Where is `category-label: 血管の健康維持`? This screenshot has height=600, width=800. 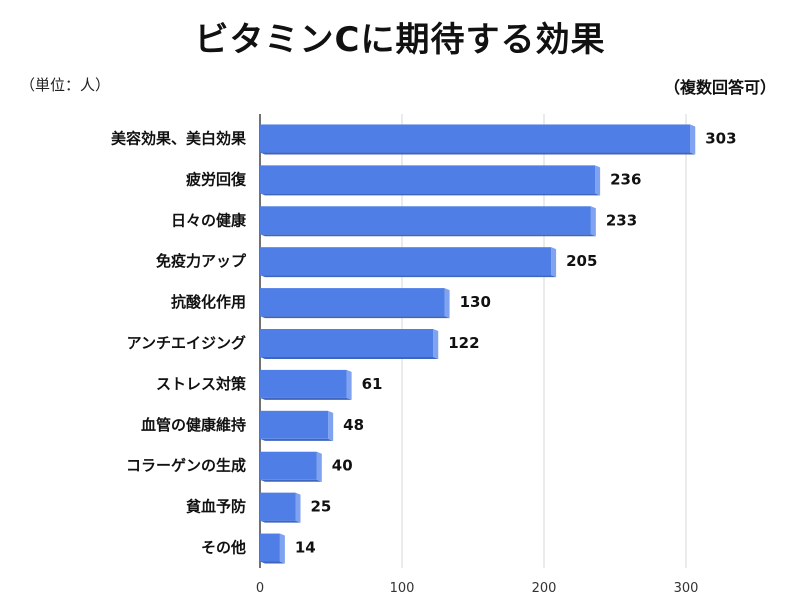
category-label: 血管の健康維持 is located at coordinates (193, 425).